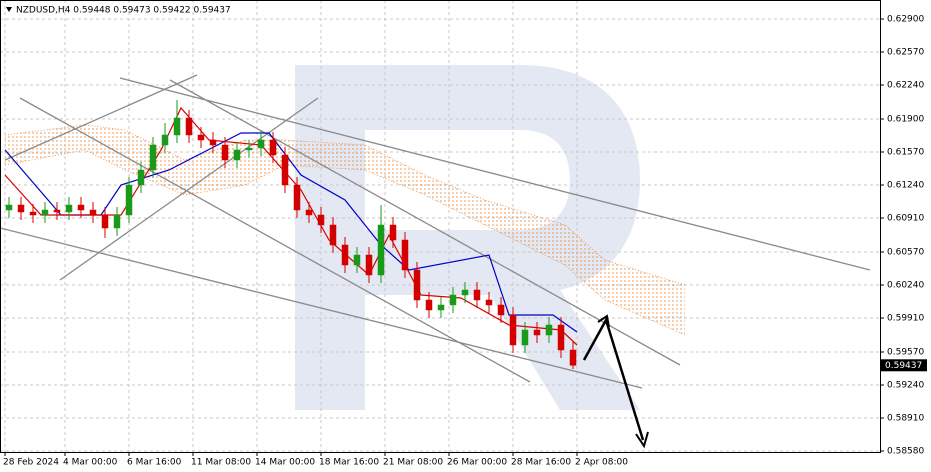  I want to click on y-tick-label: 0.59910, so click(905, 319).